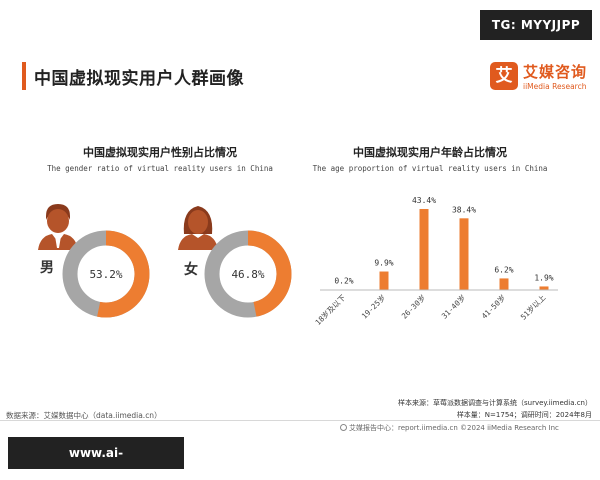  What do you see at coordinates (543, 277) in the screenshot?
I see `age-value-label: 1.9%` at bounding box center [543, 277].